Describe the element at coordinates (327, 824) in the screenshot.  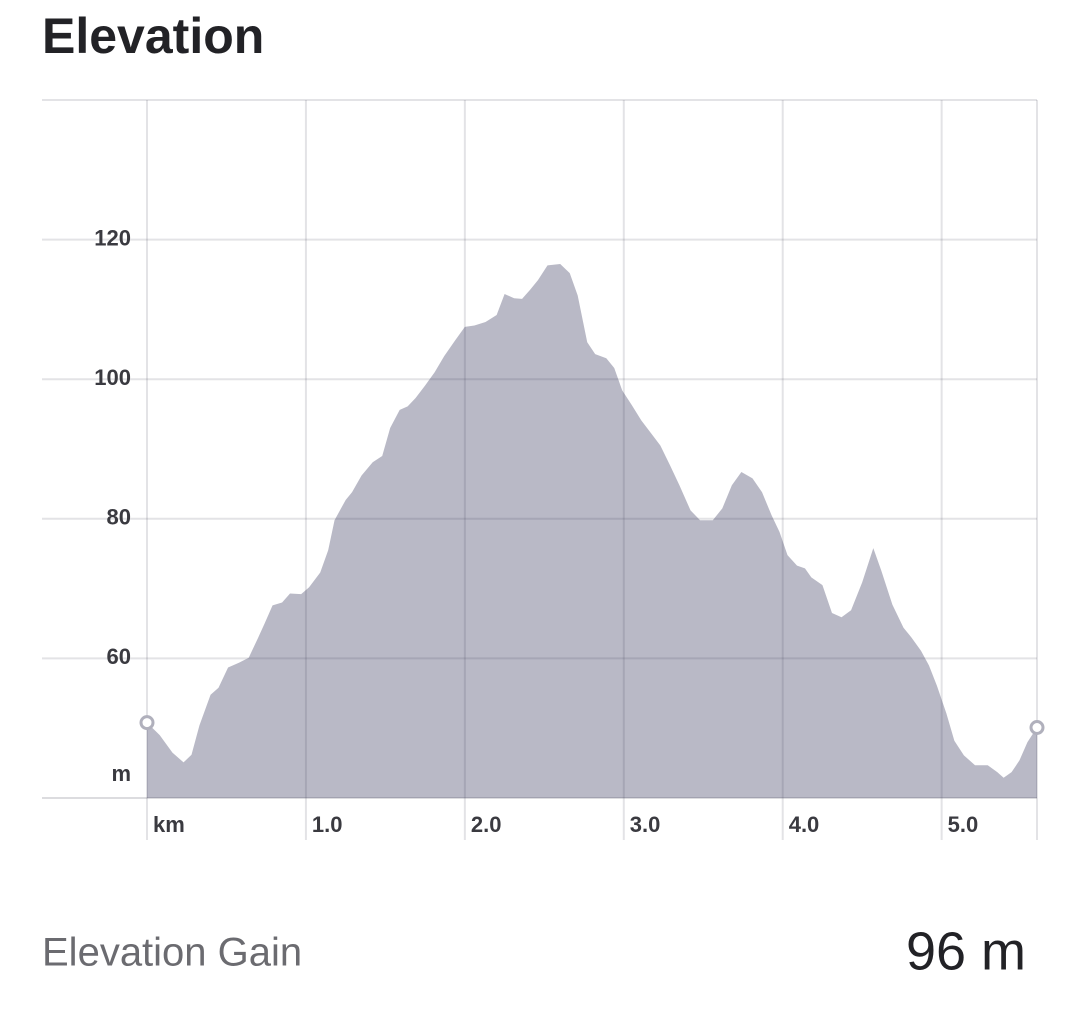
I see `x-tick-label: 1.0` at that location.